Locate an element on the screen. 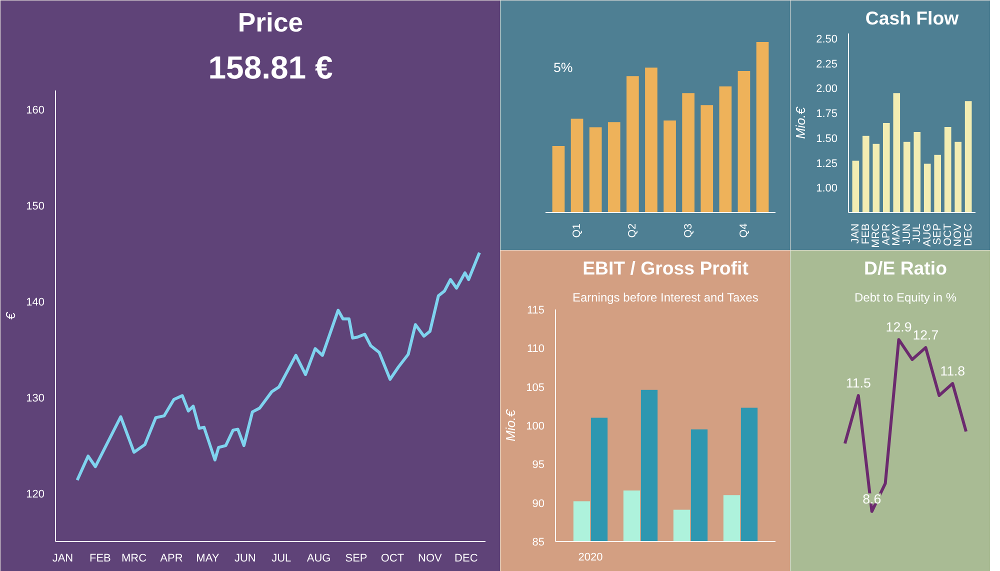 Image resolution: width=1000 pixels, height=571 pixels. y-tick-label: 2.25 is located at coordinates (827, 64).